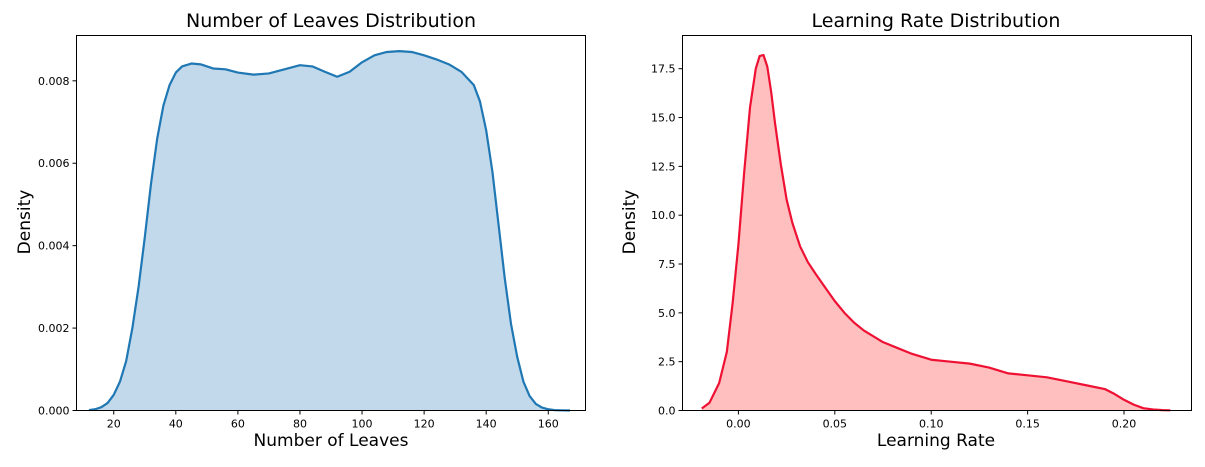 This screenshot has width=1205, height=467. I want to click on x-axis: 0.00 0.05 0.10 0.15 0.20, so click(931, 420).